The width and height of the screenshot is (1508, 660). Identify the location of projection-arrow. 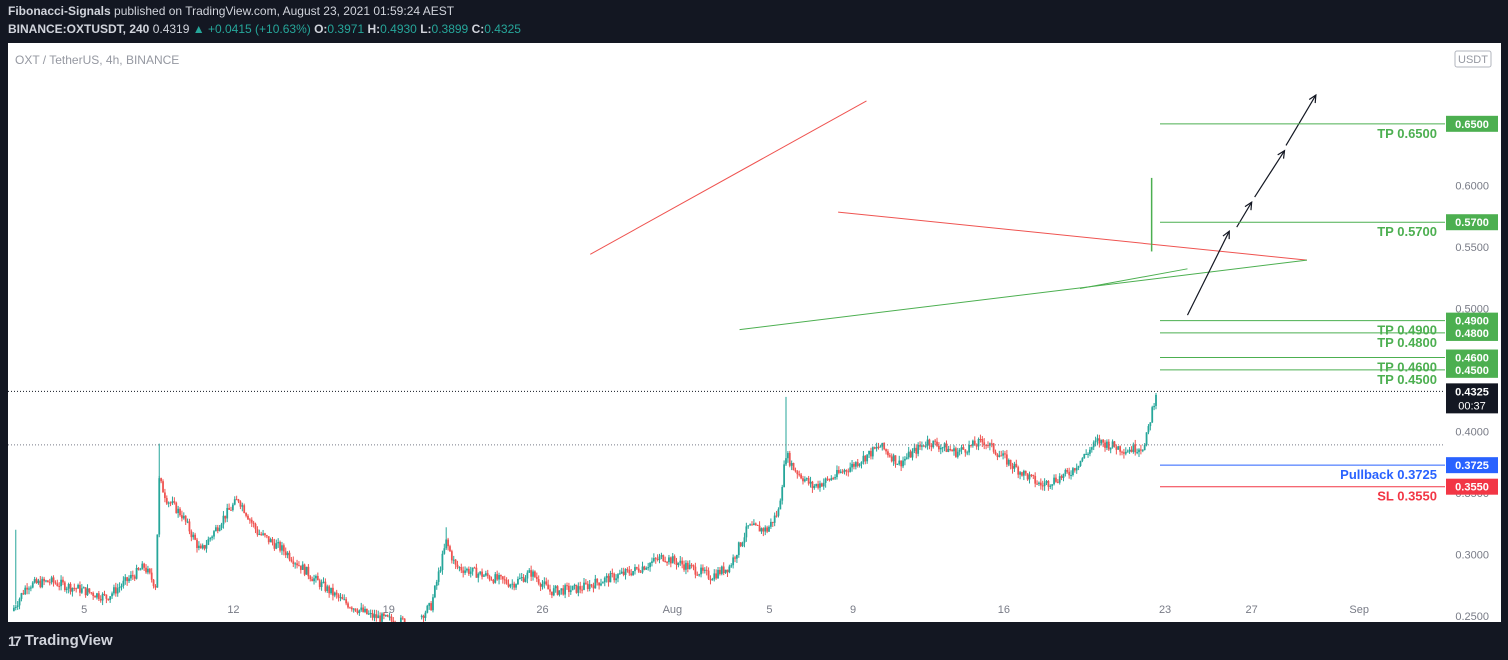
(1244, 214).